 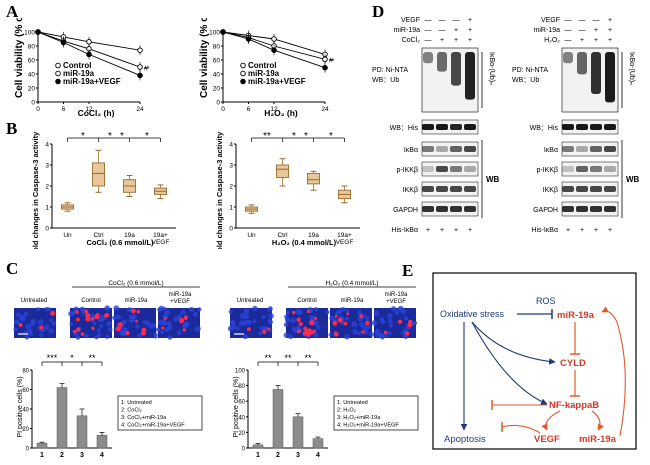 What do you see at coordinates (306, 301) in the screenshot?
I see `c2-col-control: Control` at bounding box center [306, 301].